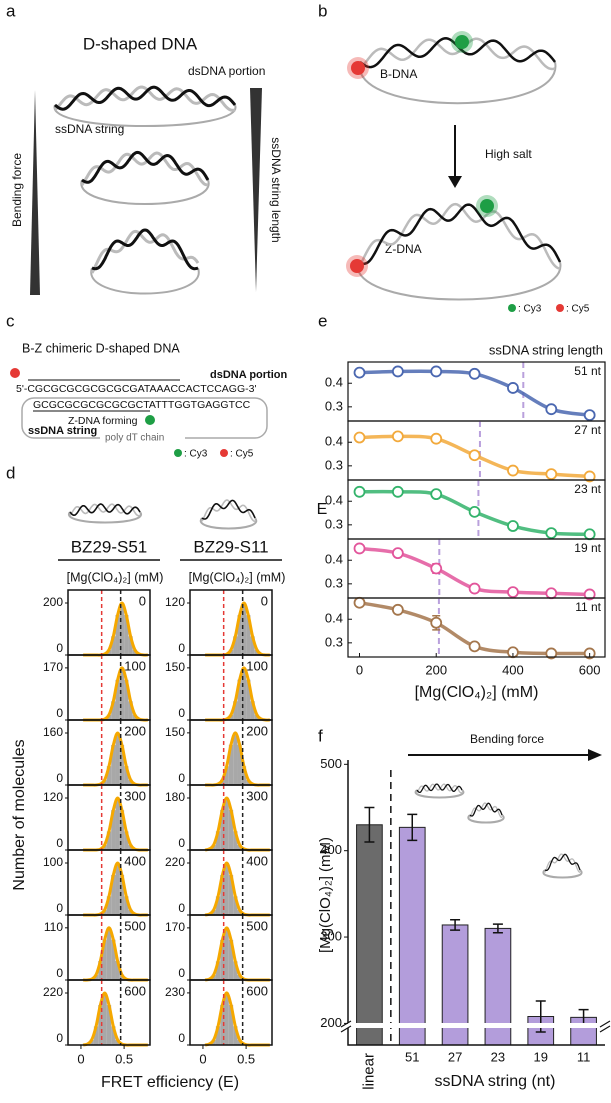 The image size is (611, 1103). What do you see at coordinates (368, 1071) in the screenshot?
I see `x-tick-label: linear` at bounding box center [368, 1071].